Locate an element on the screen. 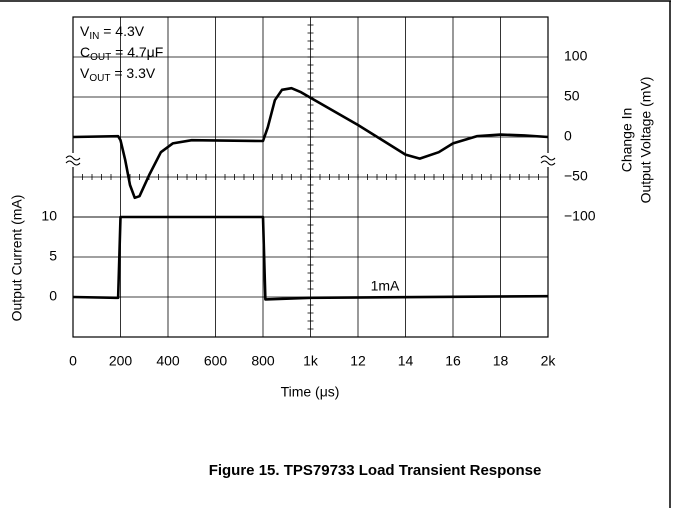  annotation: VIN = 4.3V is located at coordinates (112, 32).